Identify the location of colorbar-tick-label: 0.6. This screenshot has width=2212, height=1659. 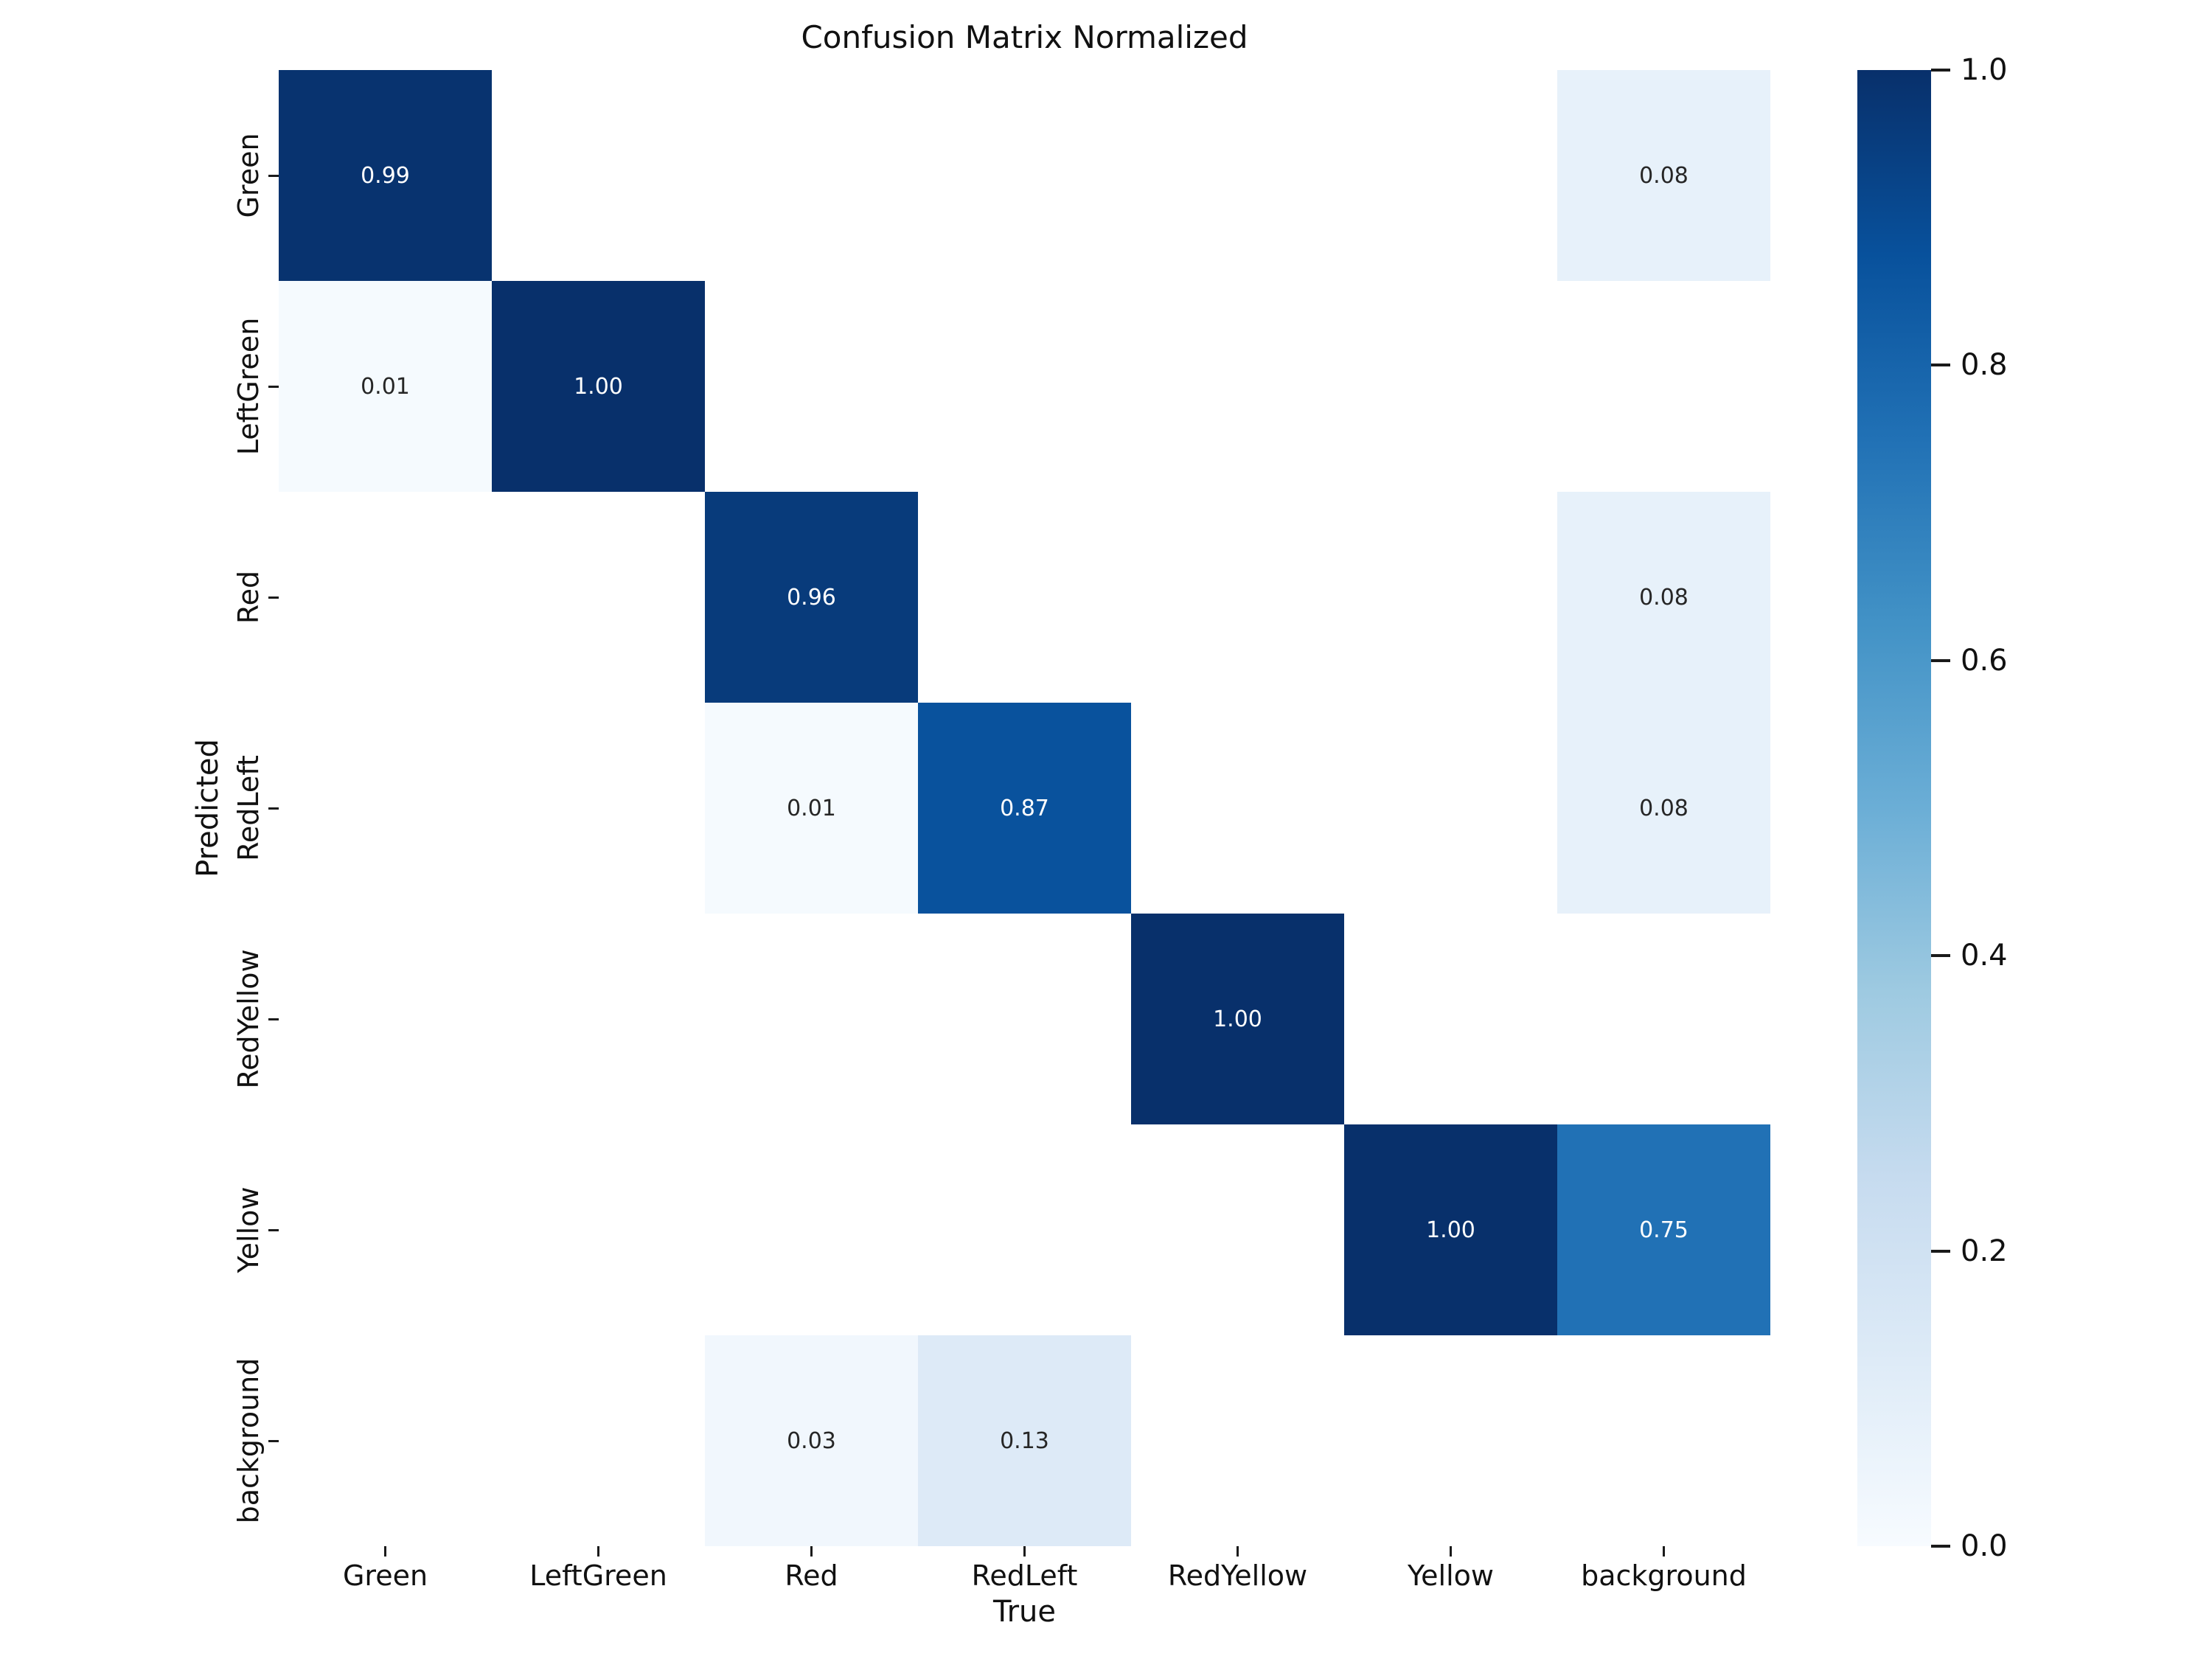
(1984, 660).